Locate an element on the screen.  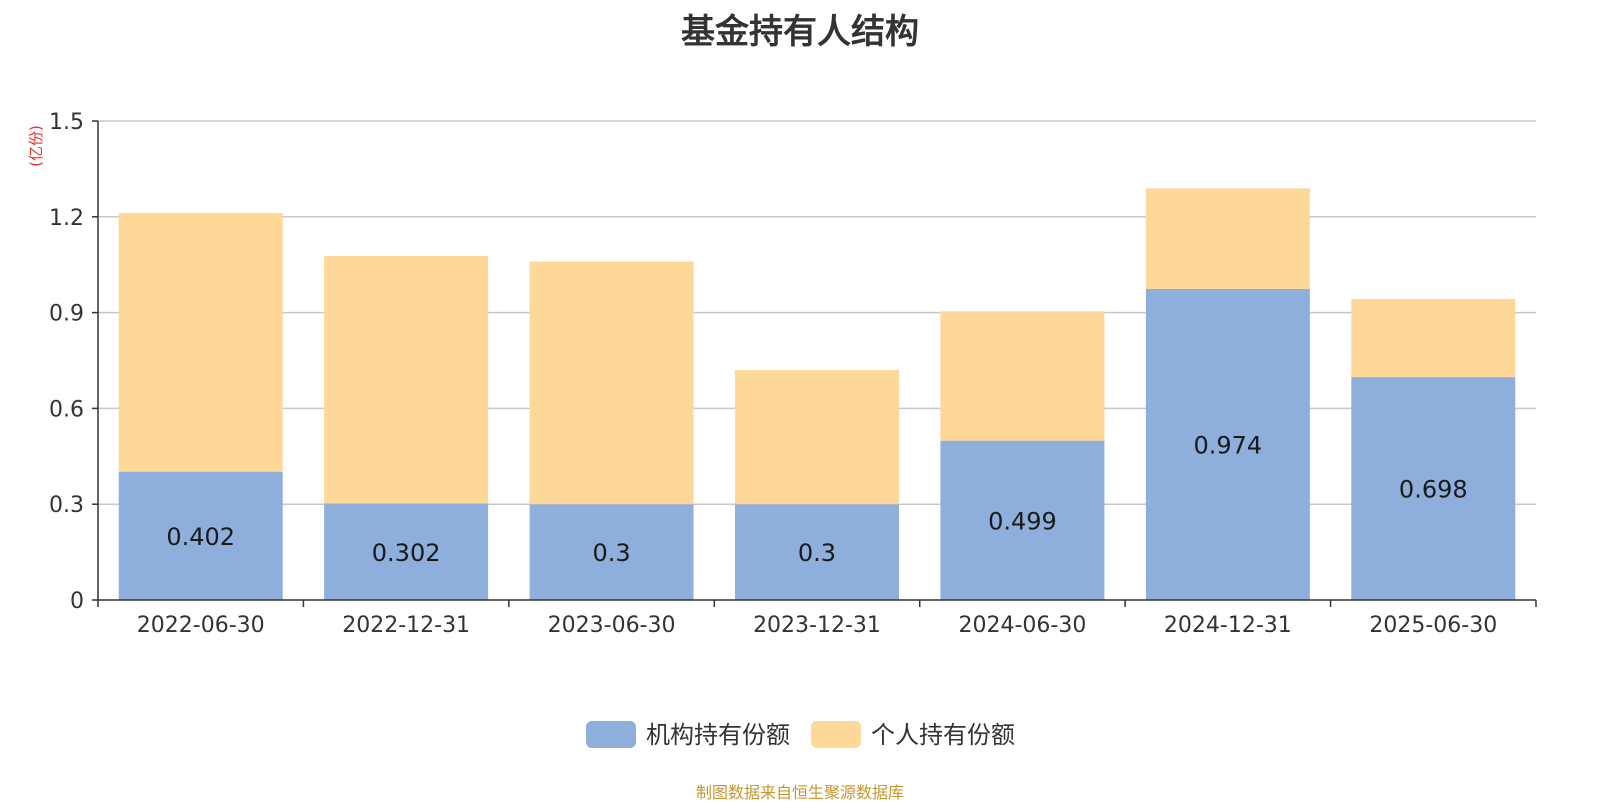
data-label-institutional: 0.974 is located at coordinates (1227, 445).